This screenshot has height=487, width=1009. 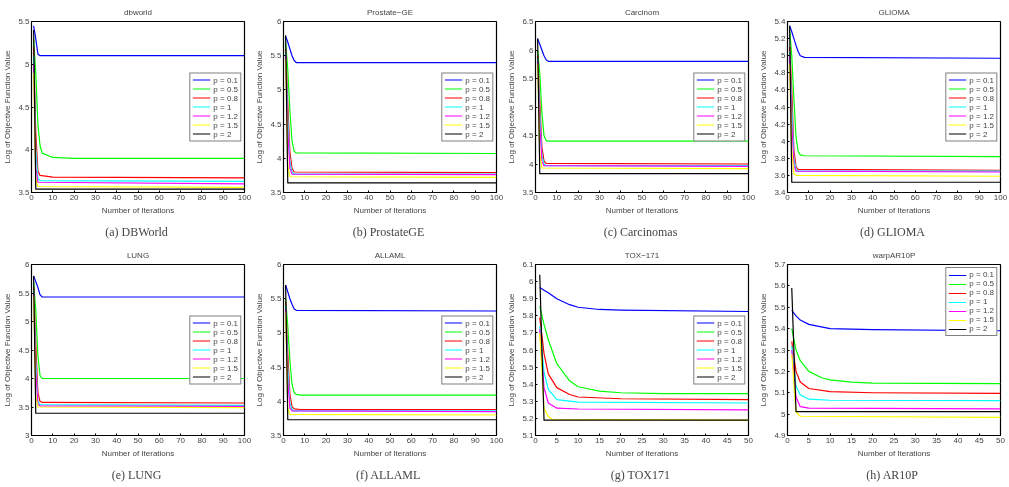 What do you see at coordinates (979, 197) in the screenshot?
I see `x-tick-label: 90` at bounding box center [979, 197].